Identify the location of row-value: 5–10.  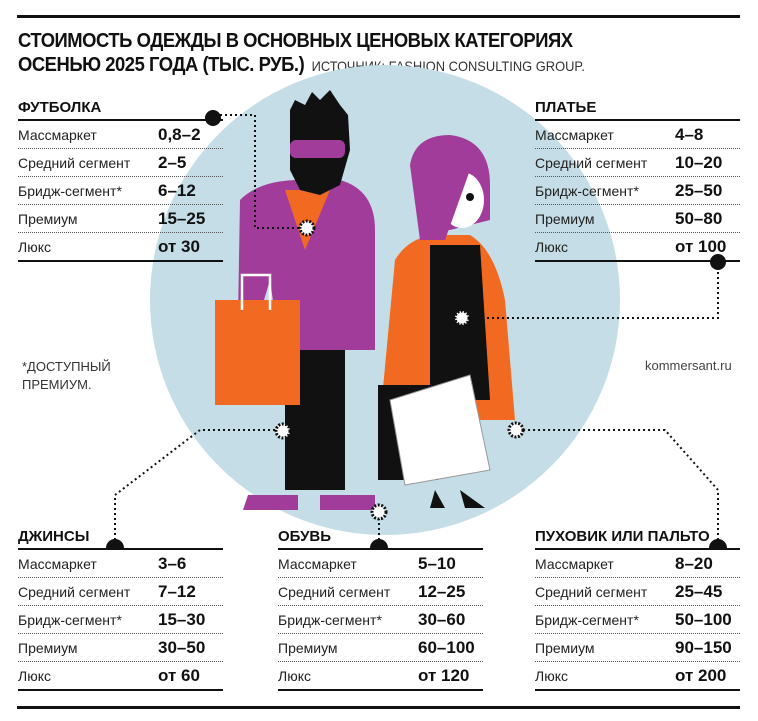
(437, 563).